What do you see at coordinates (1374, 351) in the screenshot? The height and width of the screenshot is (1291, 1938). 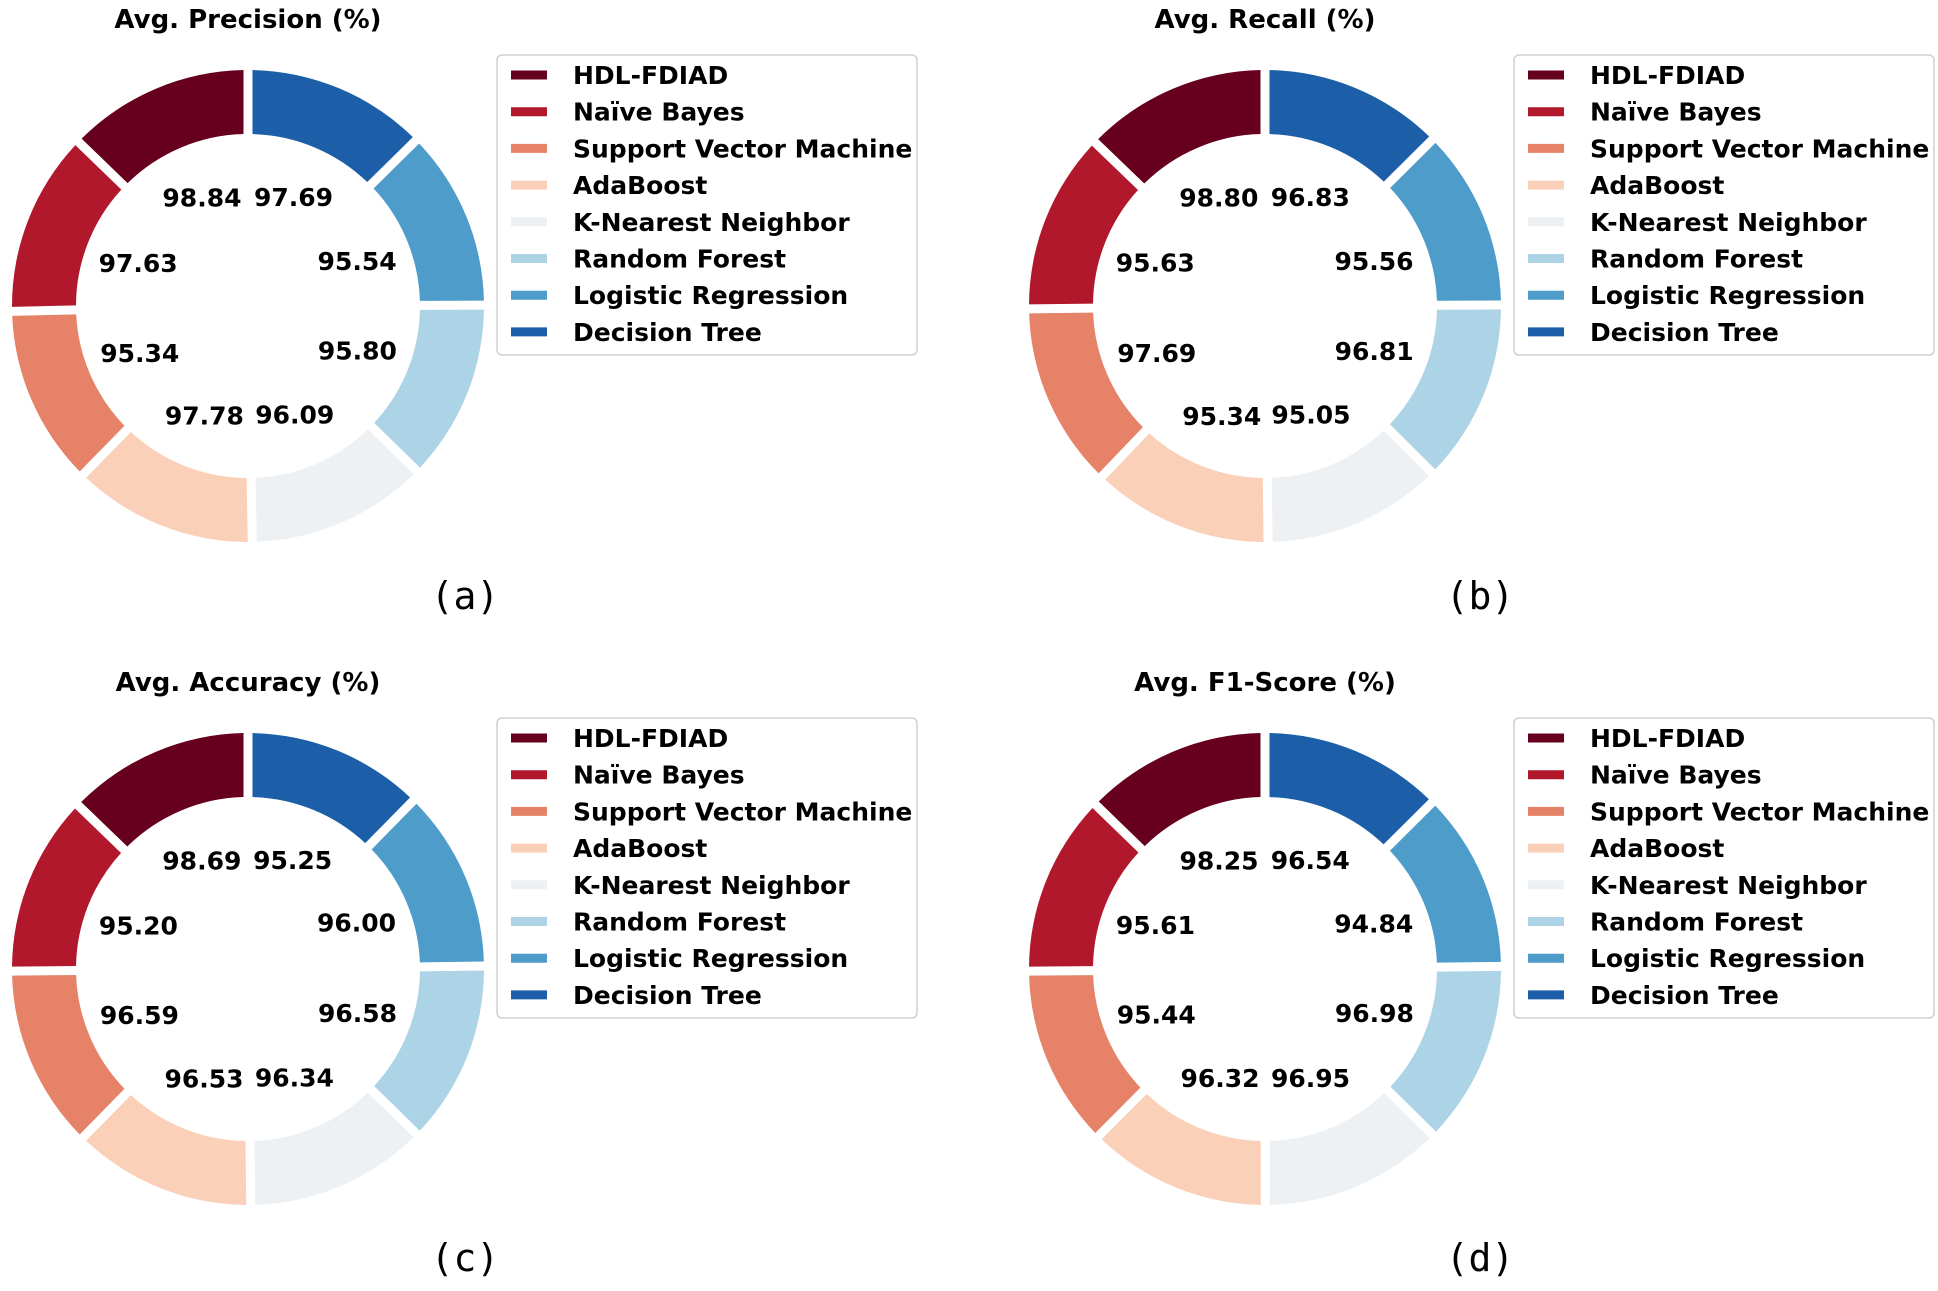 I see `slice-value-label: 96.81` at bounding box center [1374, 351].